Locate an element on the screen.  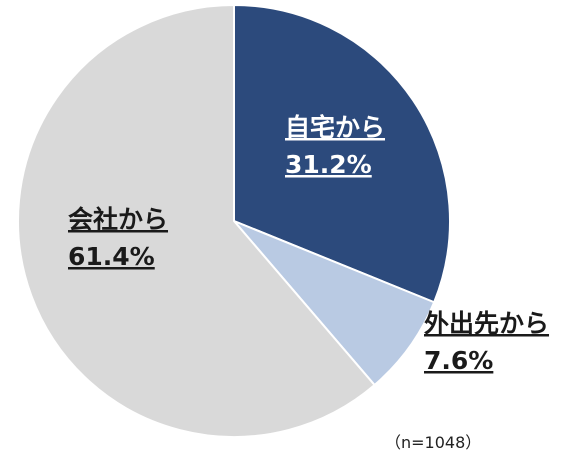
slice-label: 会社から is located at coordinates (118, 219).